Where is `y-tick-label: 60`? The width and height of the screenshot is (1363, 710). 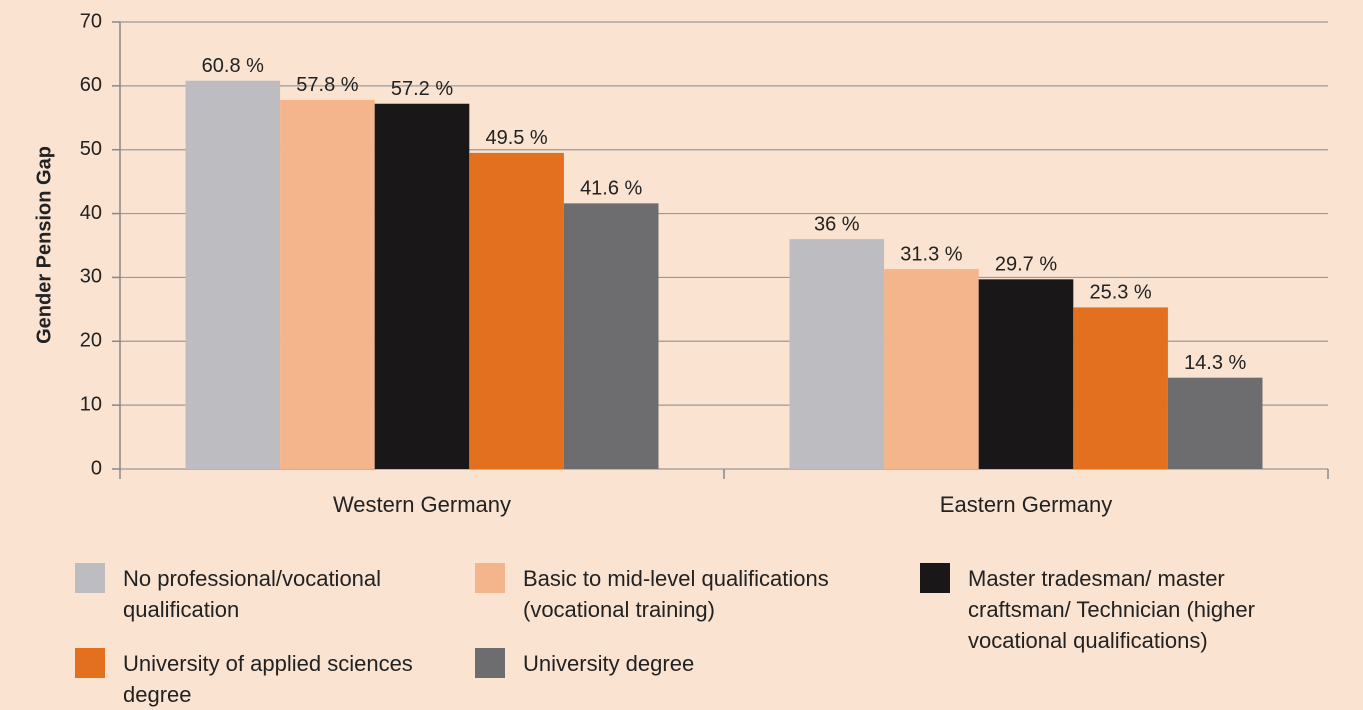 y-tick-label: 60 is located at coordinates (91, 85).